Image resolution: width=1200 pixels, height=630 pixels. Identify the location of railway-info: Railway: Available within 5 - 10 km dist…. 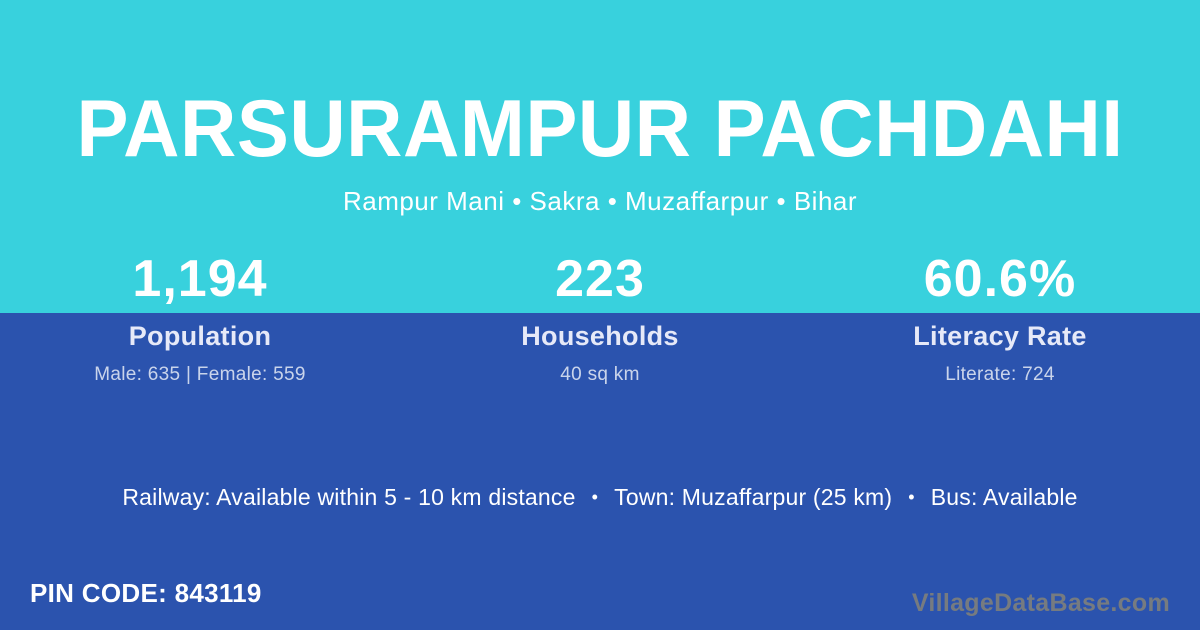
(349, 497).